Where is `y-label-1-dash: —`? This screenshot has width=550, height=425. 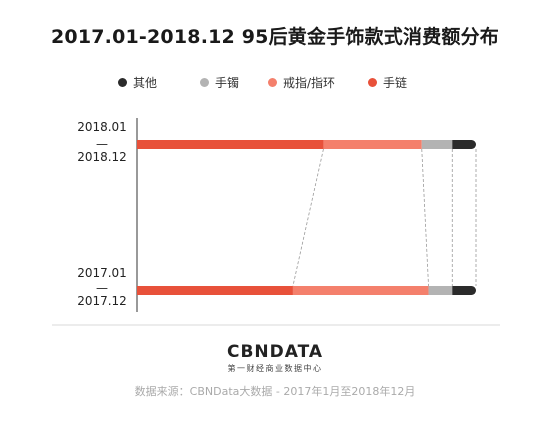 y-label-1-dash: — is located at coordinates (102, 288).